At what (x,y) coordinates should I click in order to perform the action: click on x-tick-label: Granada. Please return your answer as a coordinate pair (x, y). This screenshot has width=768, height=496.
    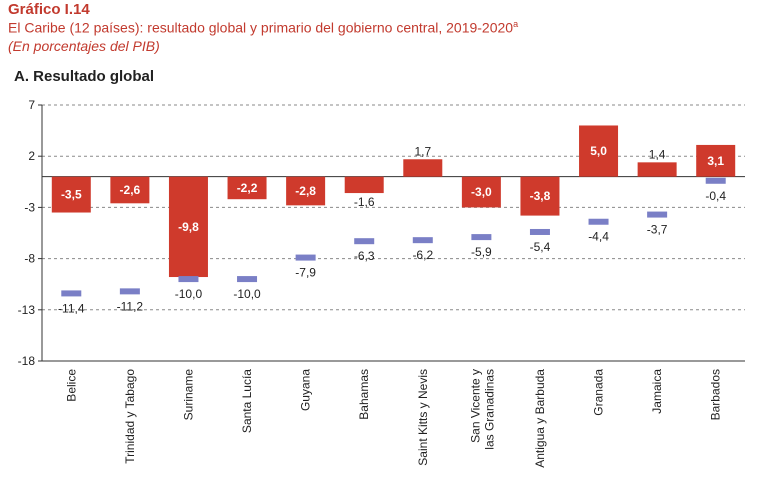
    Looking at the image, I should click on (599, 392).